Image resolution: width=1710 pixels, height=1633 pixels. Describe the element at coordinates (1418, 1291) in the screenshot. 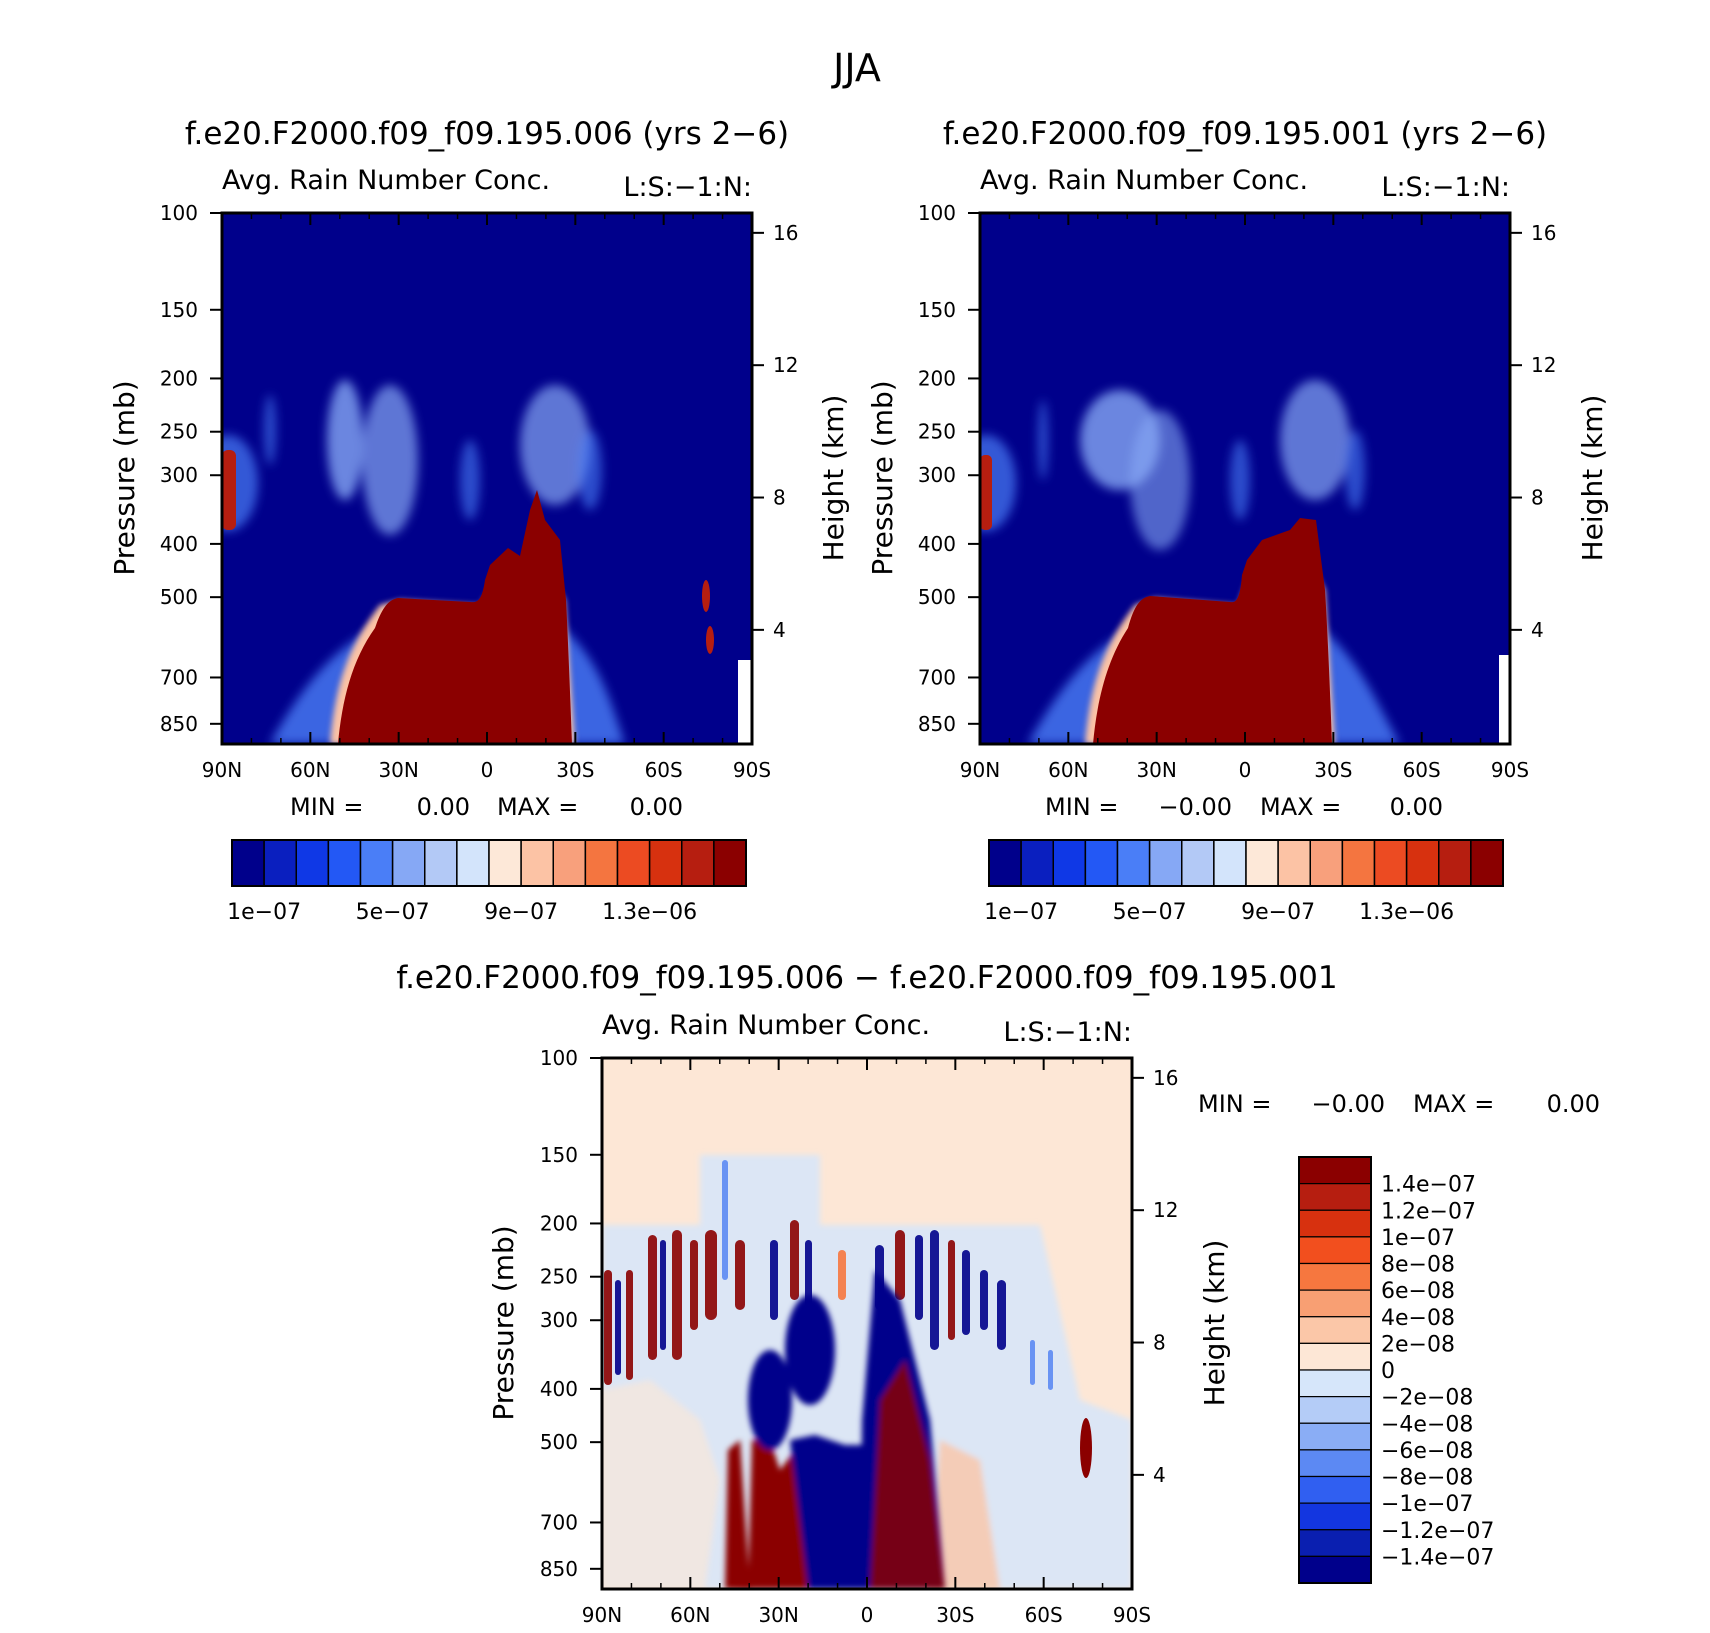

I see `panel-diff-colorbar-label: 6e−08` at that location.